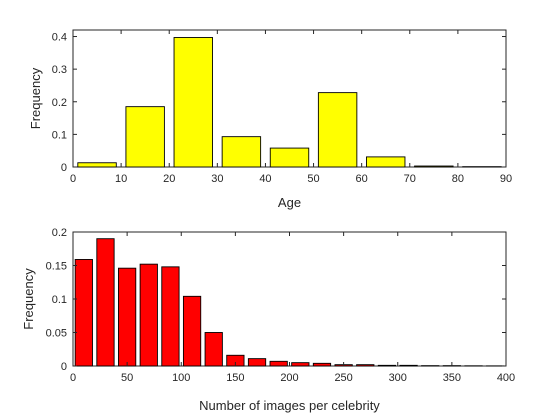 This screenshot has width=560, height=420. What do you see at coordinates (452, 378) in the screenshot?
I see `x-tick-label: 350` at bounding box center [452, 378].